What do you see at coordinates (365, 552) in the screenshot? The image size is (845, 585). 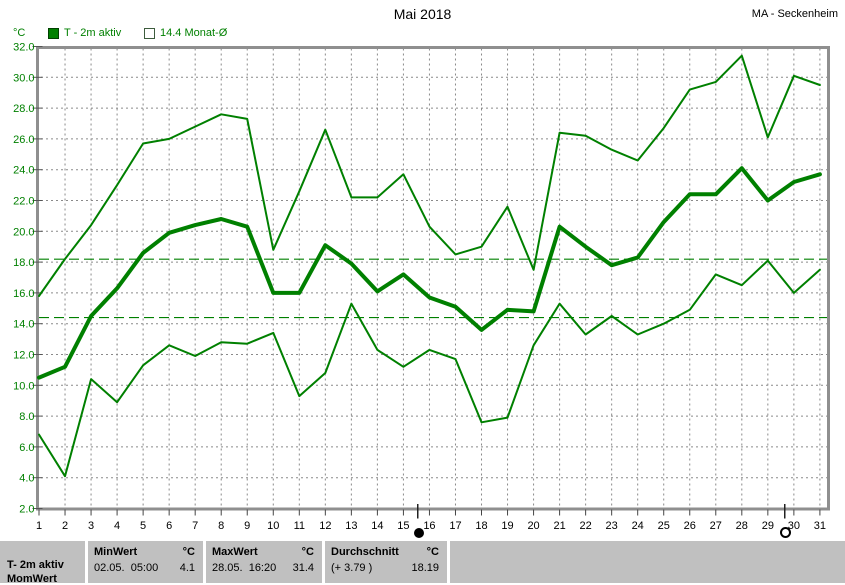 I see `durchschnitt-label: Durchschnitt` at bounding box center [365, 552].